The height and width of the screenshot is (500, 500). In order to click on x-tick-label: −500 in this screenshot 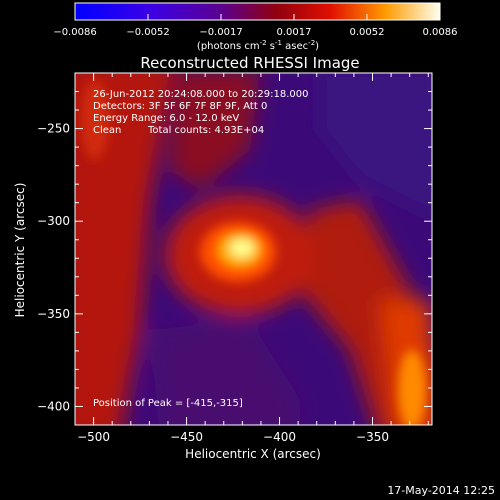, I will do `click(93, 437)`.